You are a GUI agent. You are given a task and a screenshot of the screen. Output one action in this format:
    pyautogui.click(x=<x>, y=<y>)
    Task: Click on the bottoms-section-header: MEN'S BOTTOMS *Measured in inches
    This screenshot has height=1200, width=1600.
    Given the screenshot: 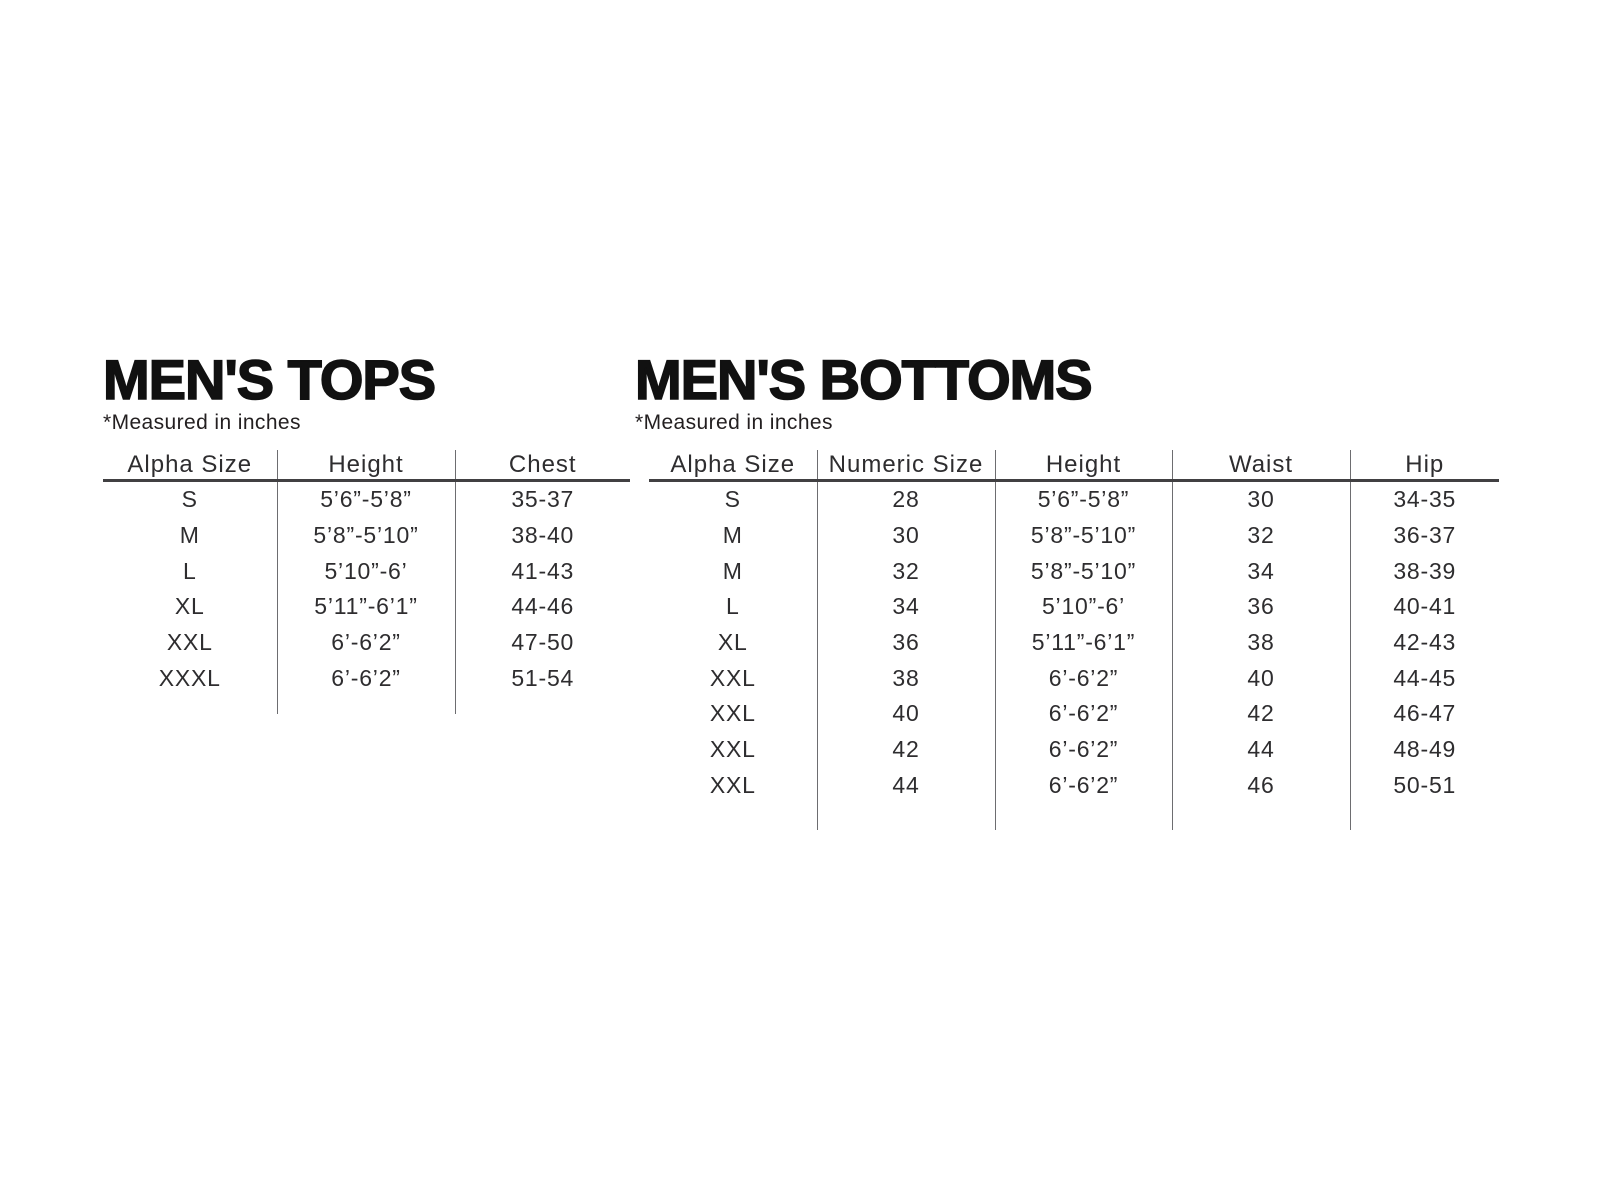 What is the action you would take?
    pyautogui.click(x=863, y=391)
    